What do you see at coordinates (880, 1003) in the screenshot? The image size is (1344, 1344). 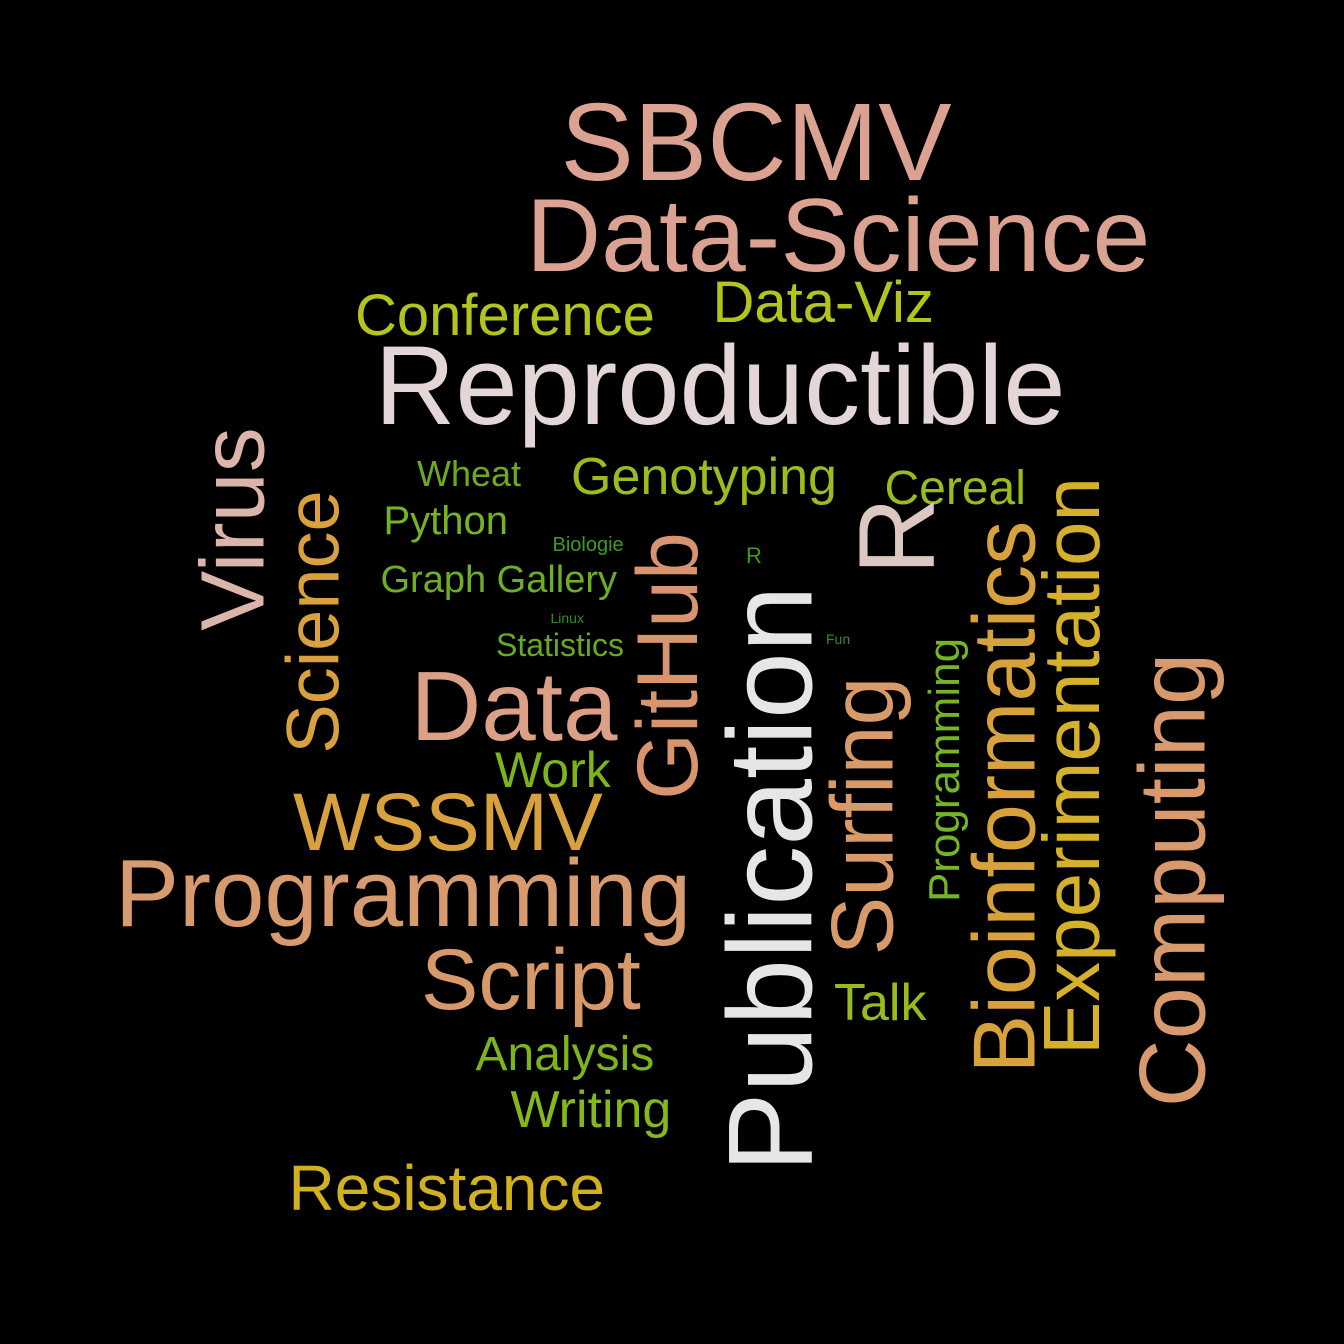 I see `word-talk: Talk` at bounding box center [880, 1003].